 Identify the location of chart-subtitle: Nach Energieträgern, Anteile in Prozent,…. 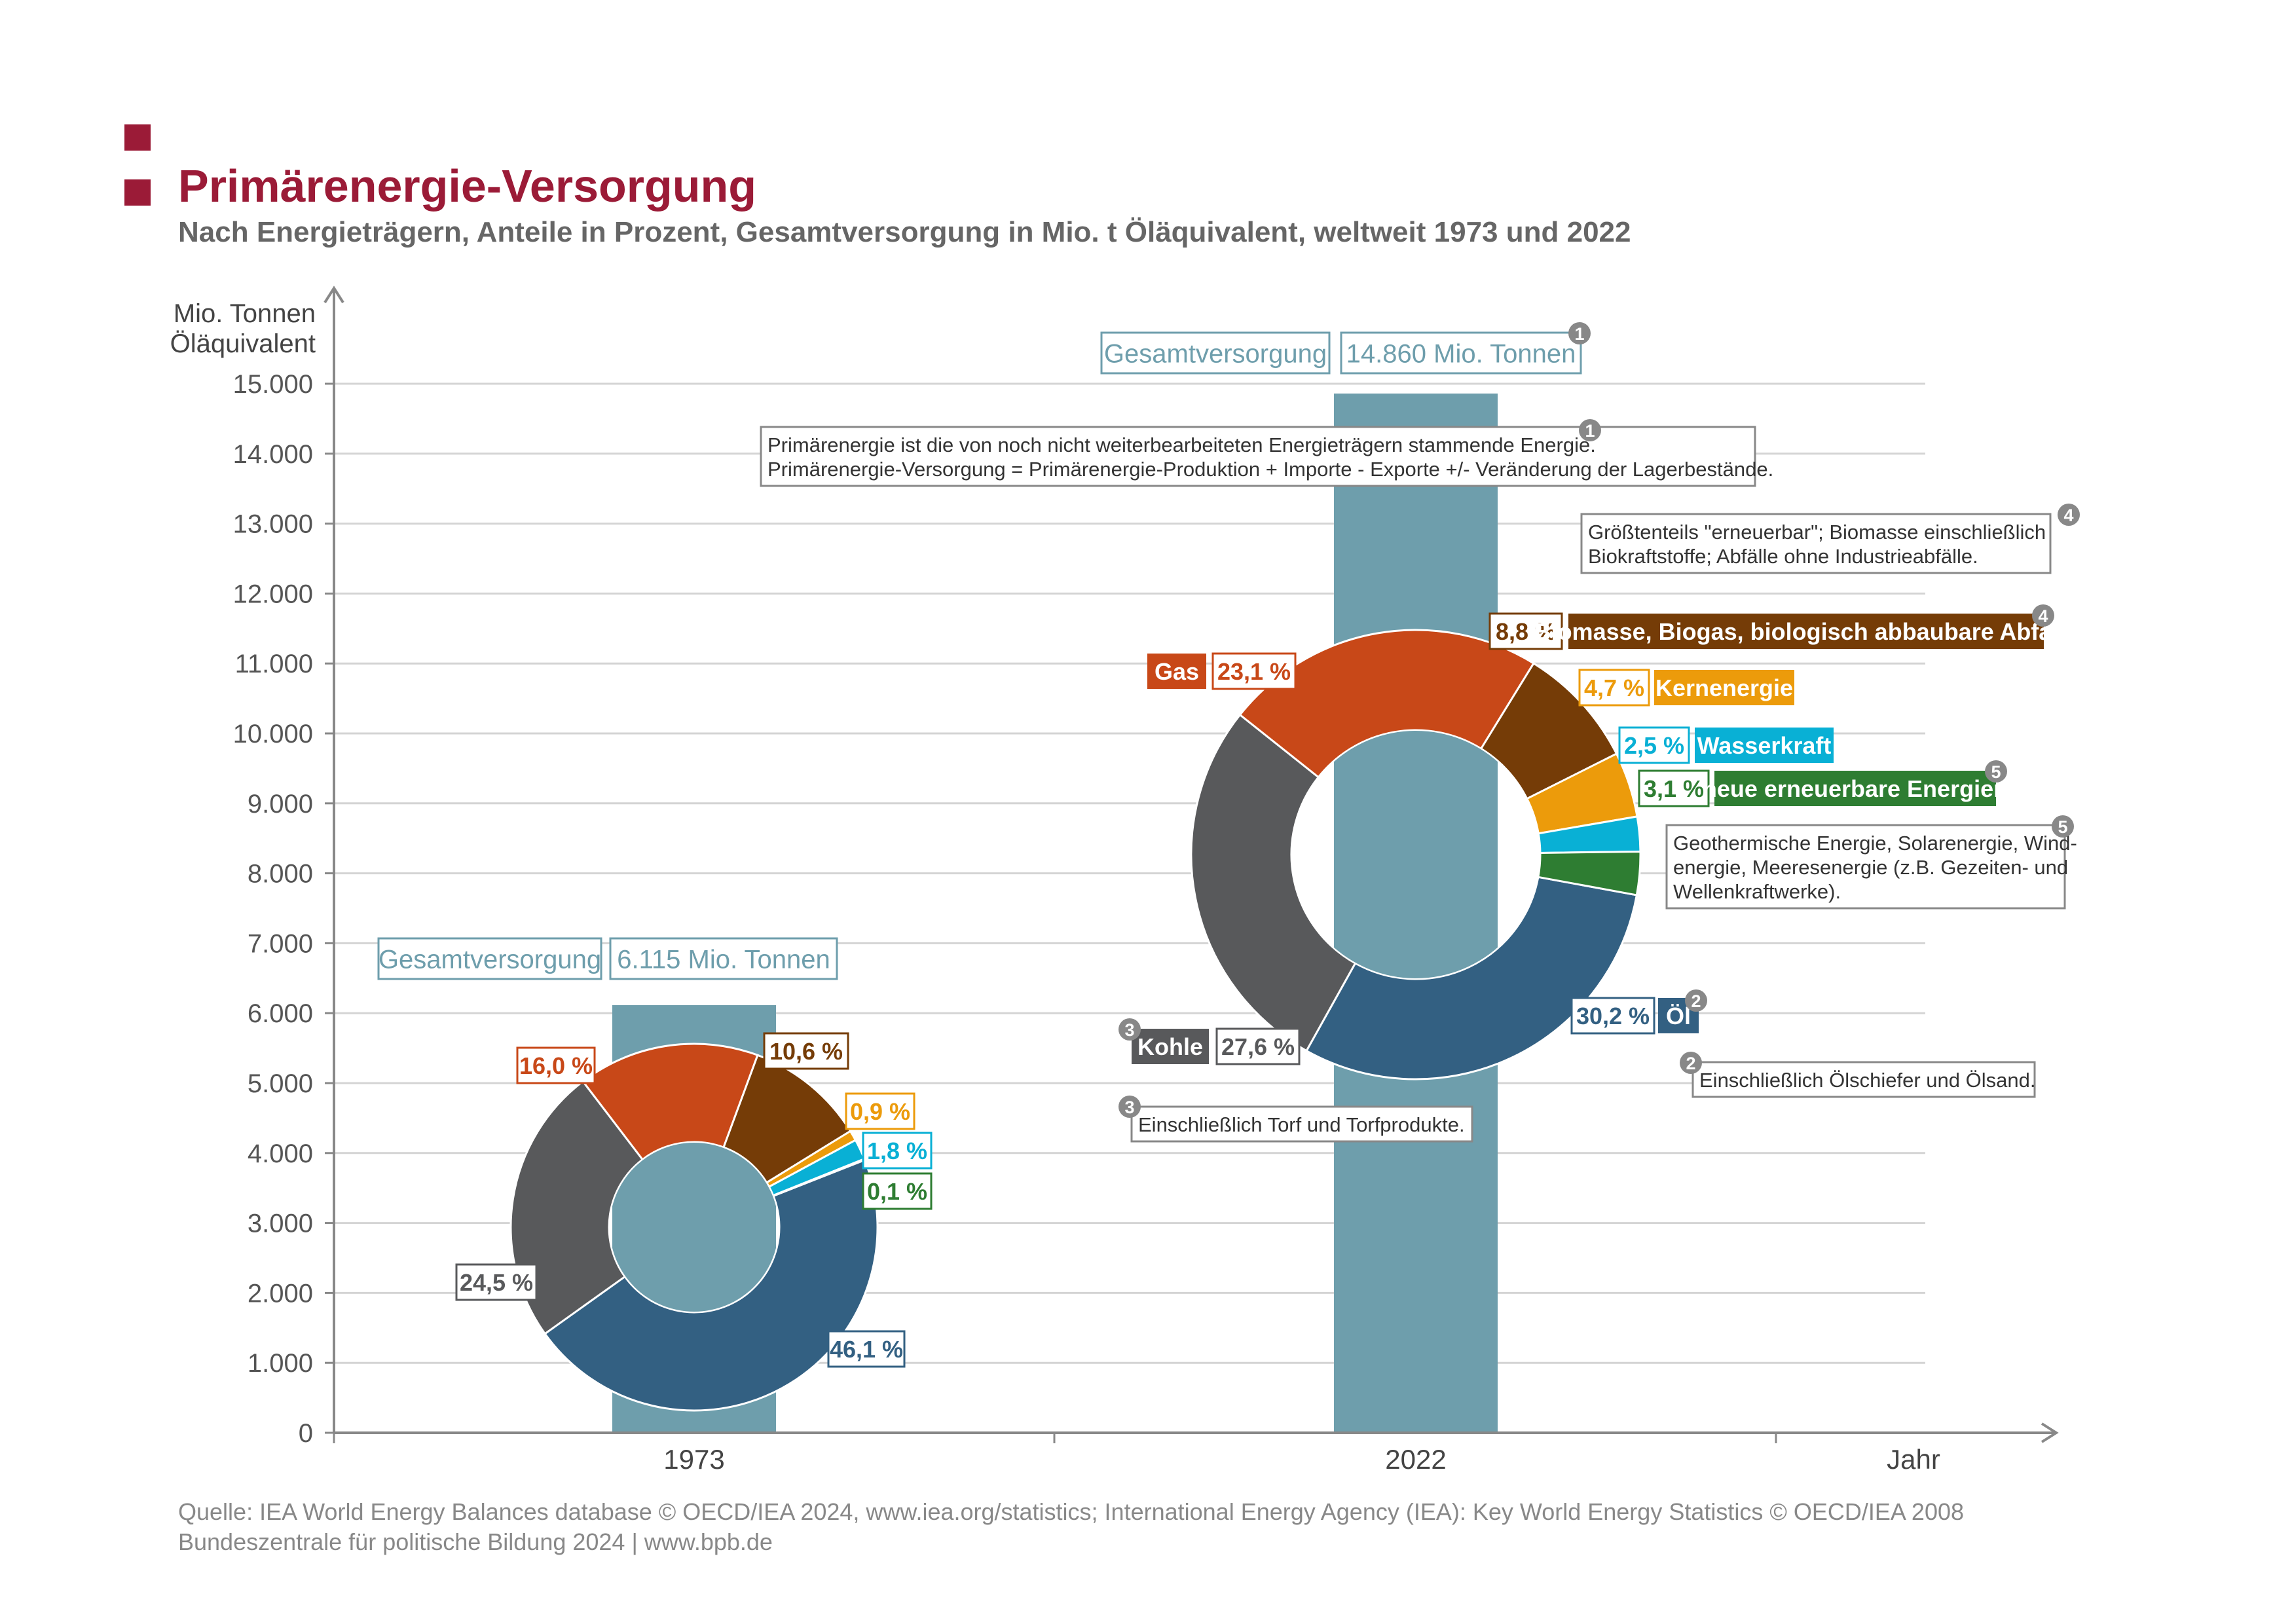
(904, 232).